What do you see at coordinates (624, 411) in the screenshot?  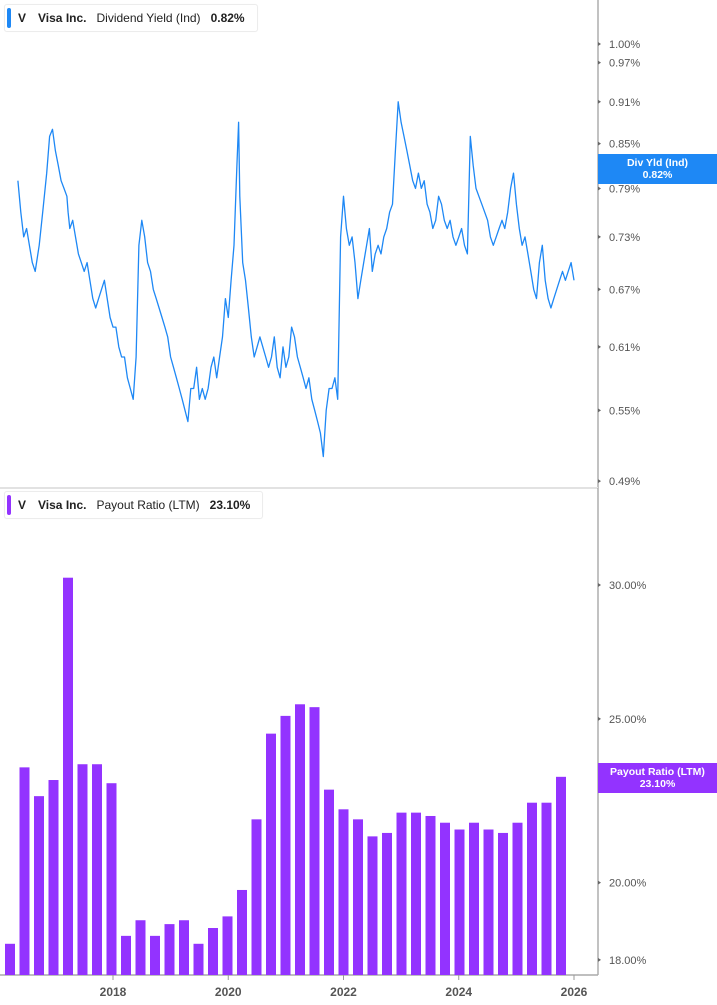 I see `y-tick-label: 0.55%` at bounding box center [624, 411].